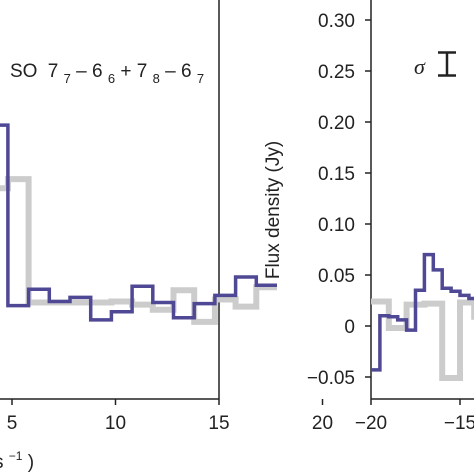  I want to click on right-y-tick-label: 0.05, so click(336, 276).